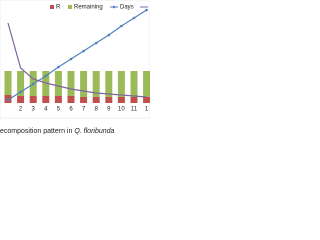 Image resolution: width=320 pixels, height=240 pixels. Describe the element at coordinates (88, 8) in the screenshot. I see `legend-label: Remaining` at that location.